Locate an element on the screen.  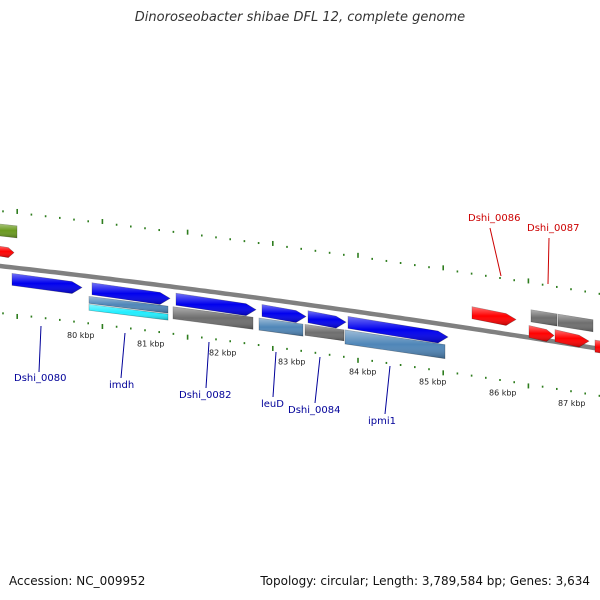
gene-label: Dshi_0087 is located at coordinates (553, 228).